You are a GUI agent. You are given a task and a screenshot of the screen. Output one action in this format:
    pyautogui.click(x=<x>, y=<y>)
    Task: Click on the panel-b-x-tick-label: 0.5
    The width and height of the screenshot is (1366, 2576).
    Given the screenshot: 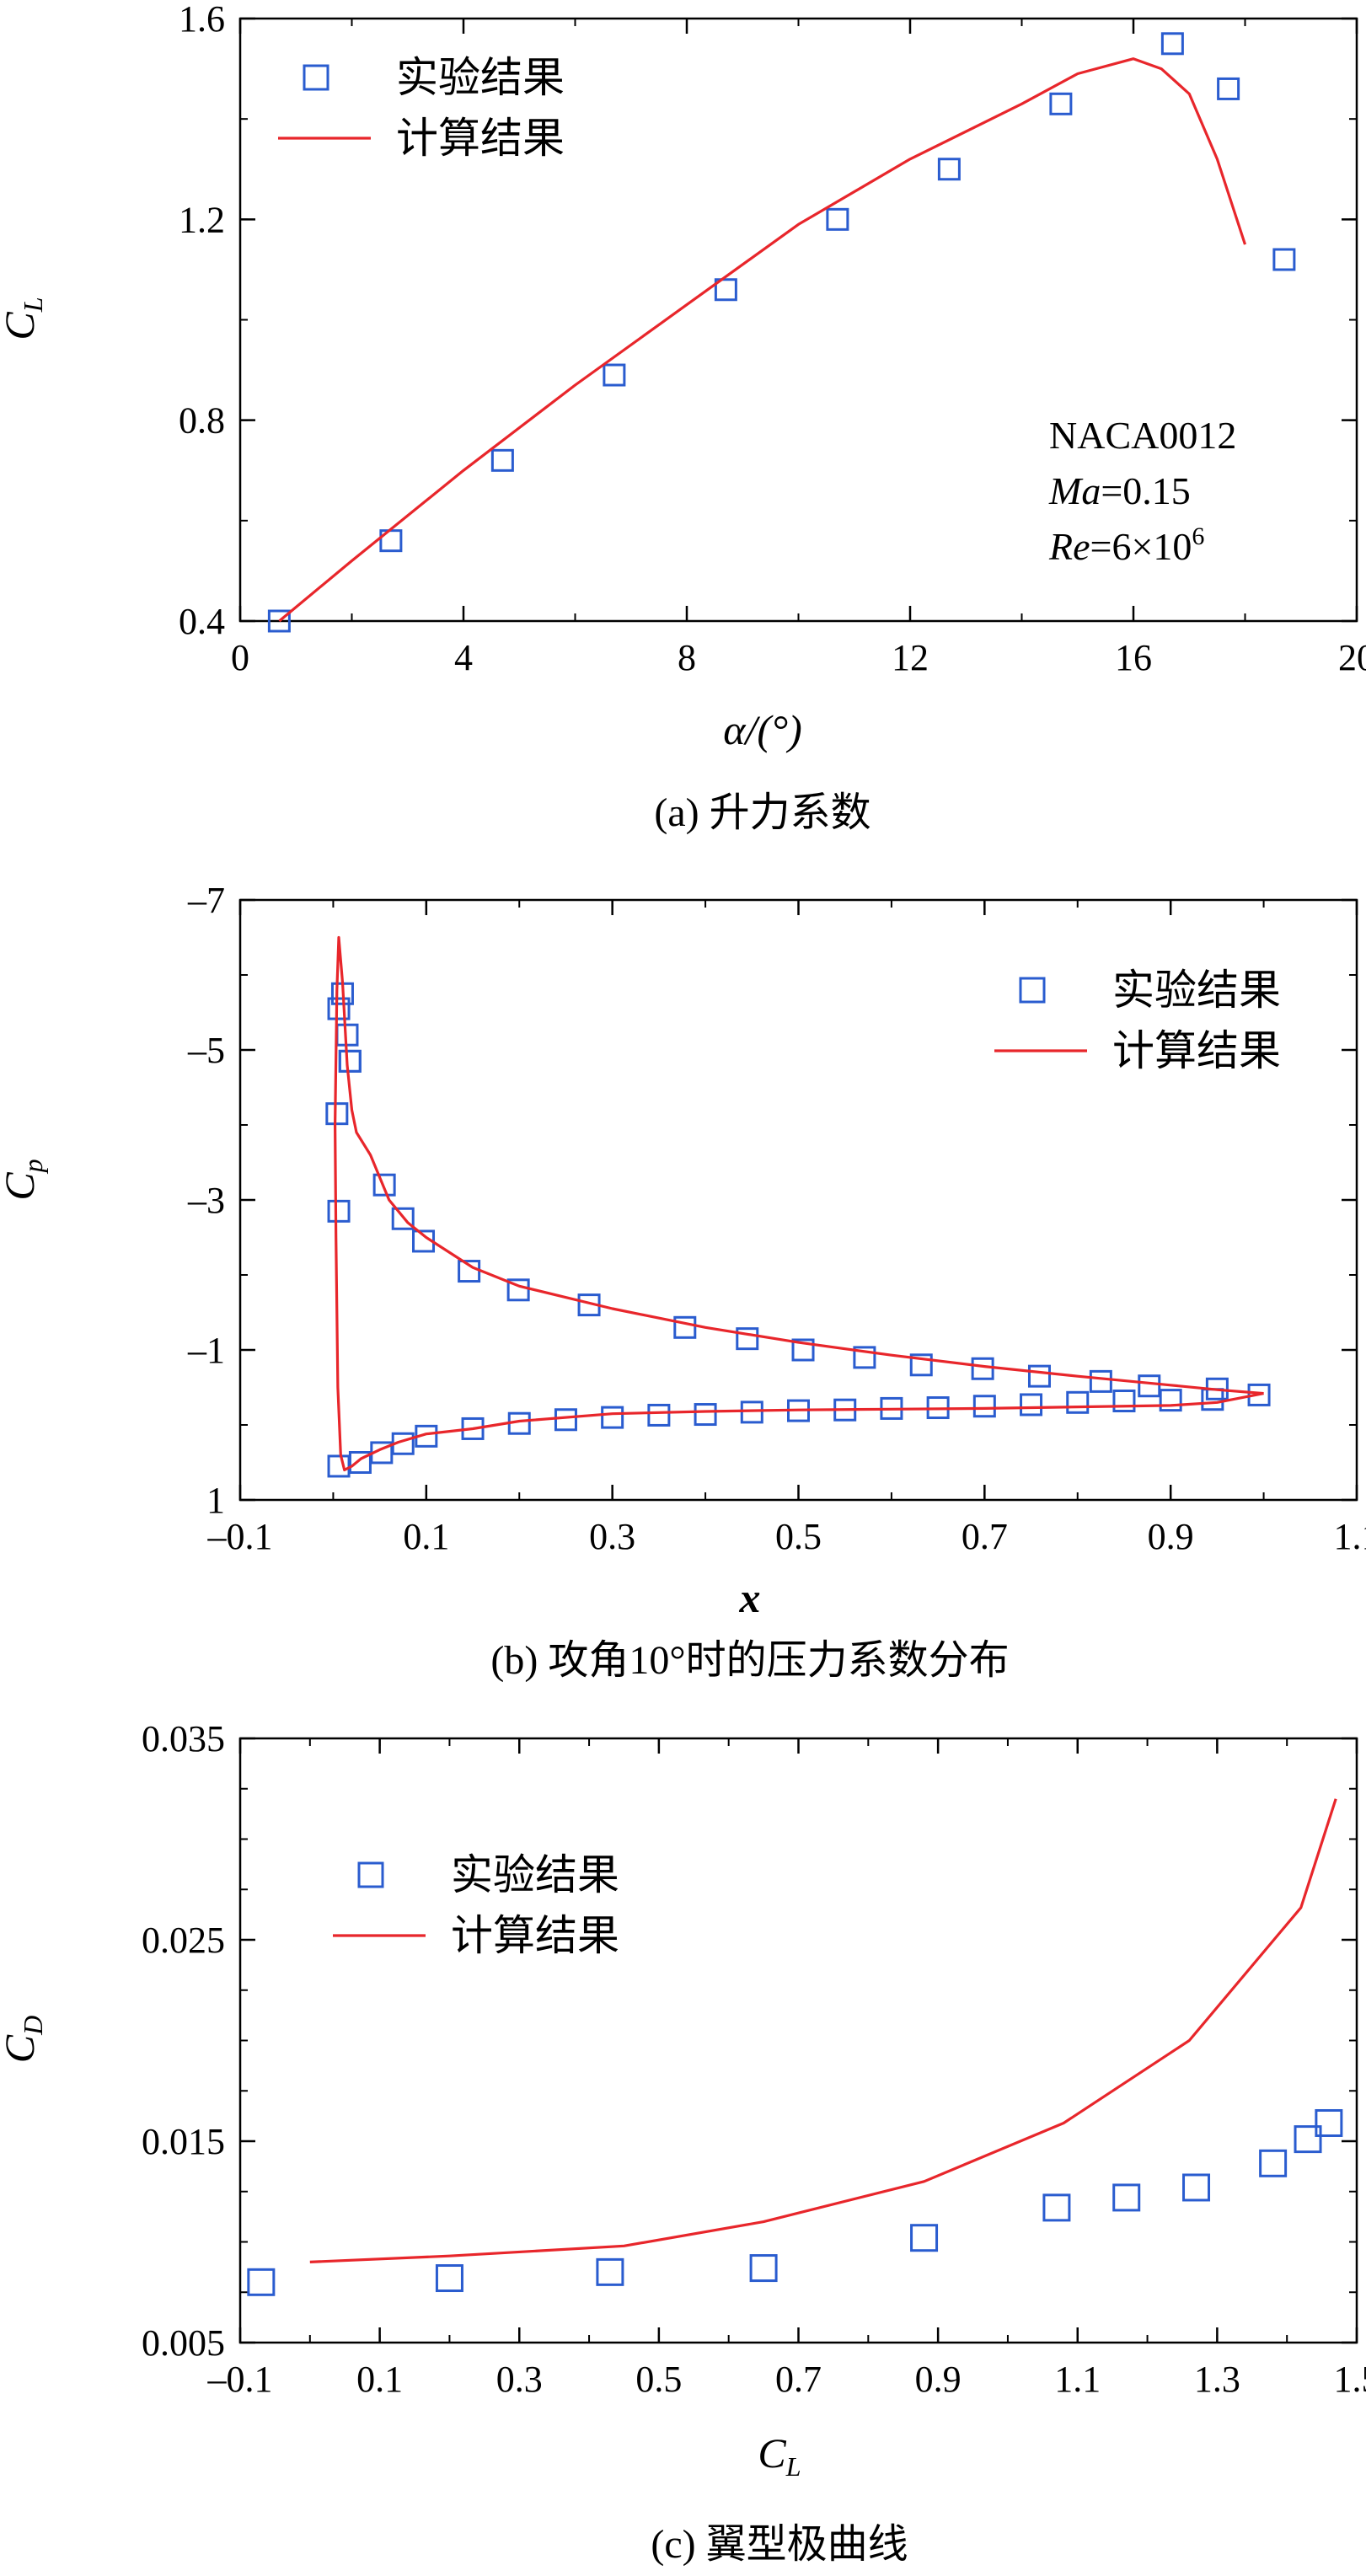 What is the action you would take?
    pyautogui.click(x=799, y=1536)
    